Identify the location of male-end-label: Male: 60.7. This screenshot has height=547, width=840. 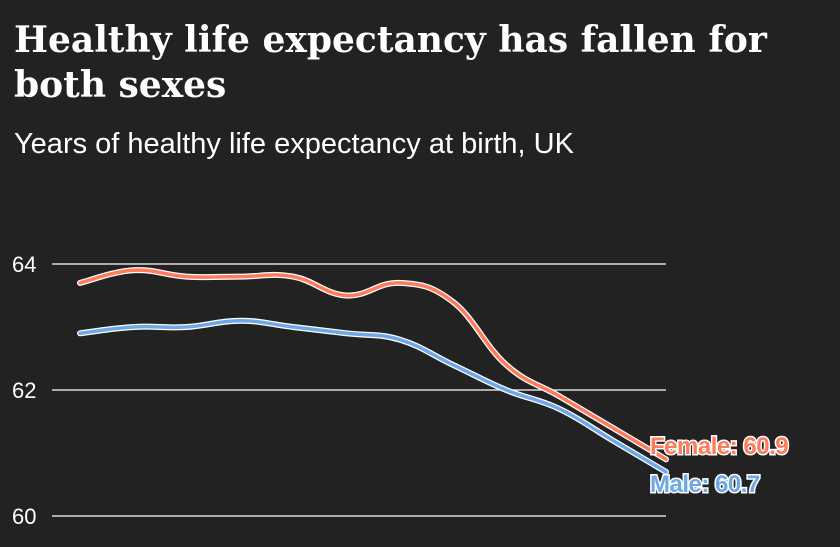
(705, 484).